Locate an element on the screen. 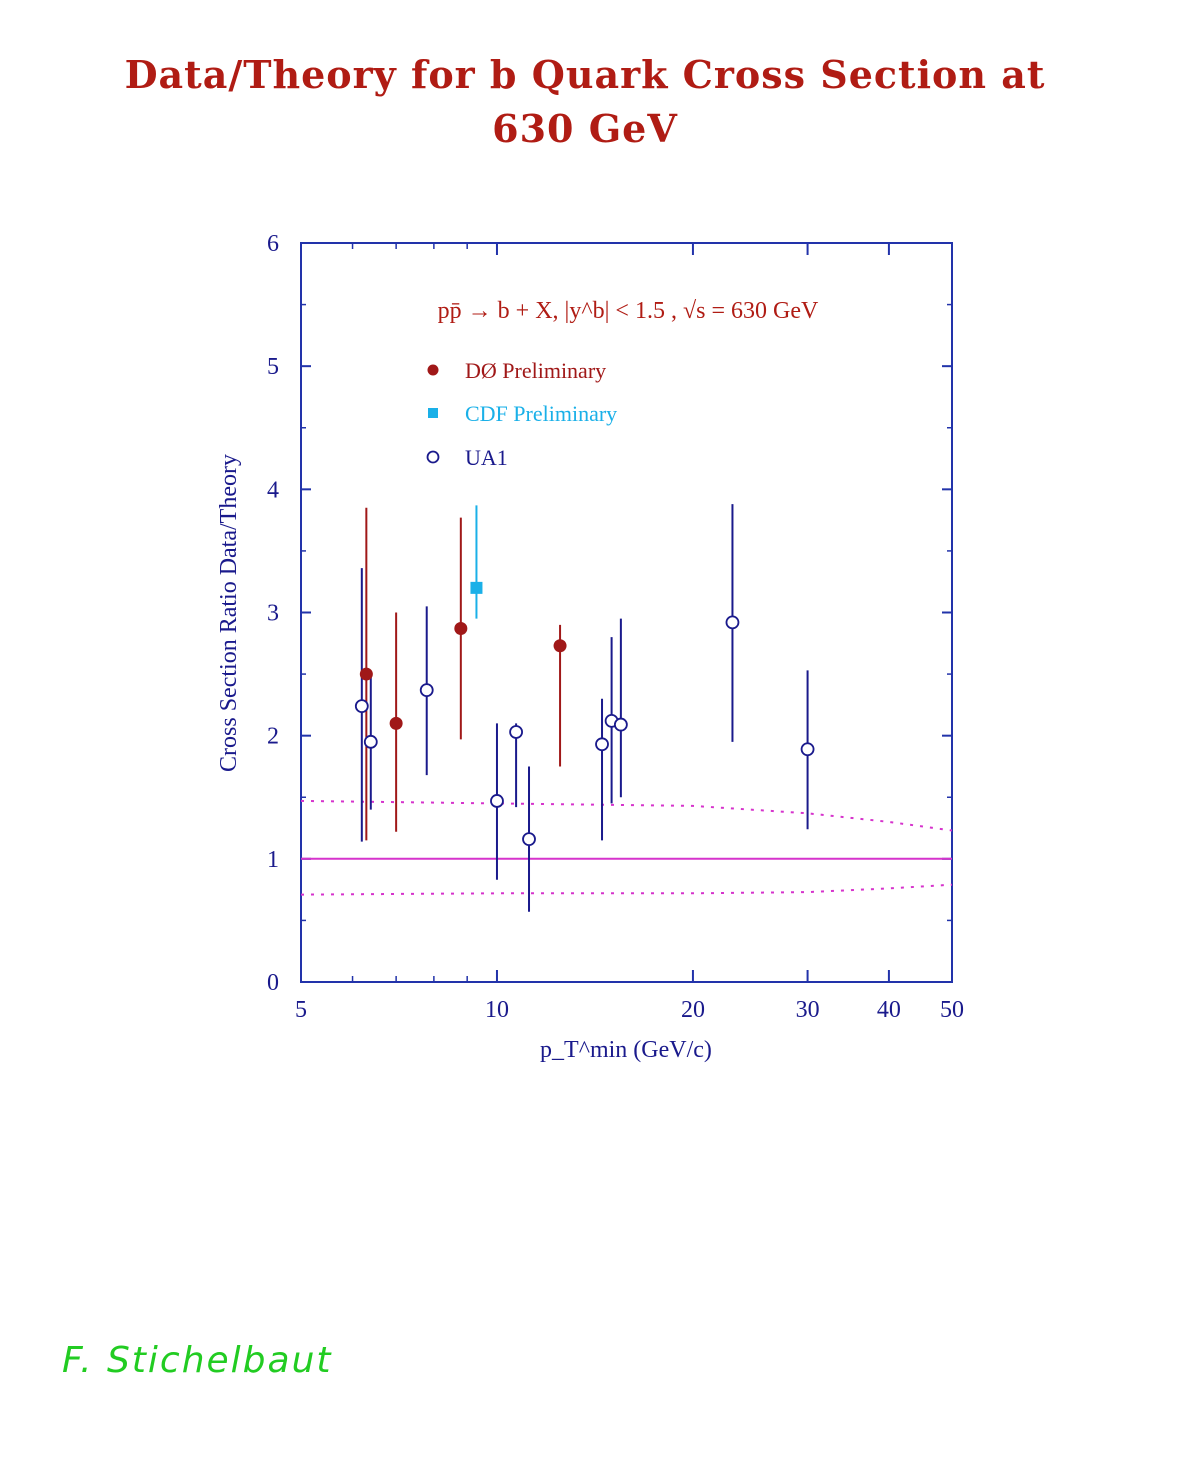 The width and height of the screenshot is (1200, 1483). y-tick-label: 5 is located at coordinates (273, 367).